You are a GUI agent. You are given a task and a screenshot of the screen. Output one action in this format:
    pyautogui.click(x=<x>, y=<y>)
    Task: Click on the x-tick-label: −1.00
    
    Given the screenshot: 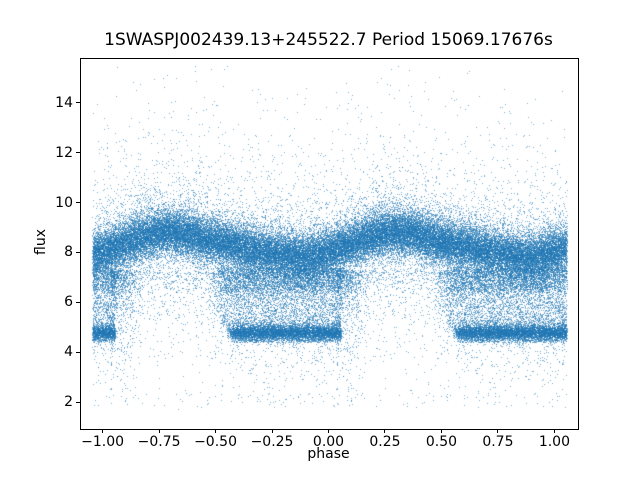 What is the action you would take?
    pyautogui.click(x=103, y=442)
    